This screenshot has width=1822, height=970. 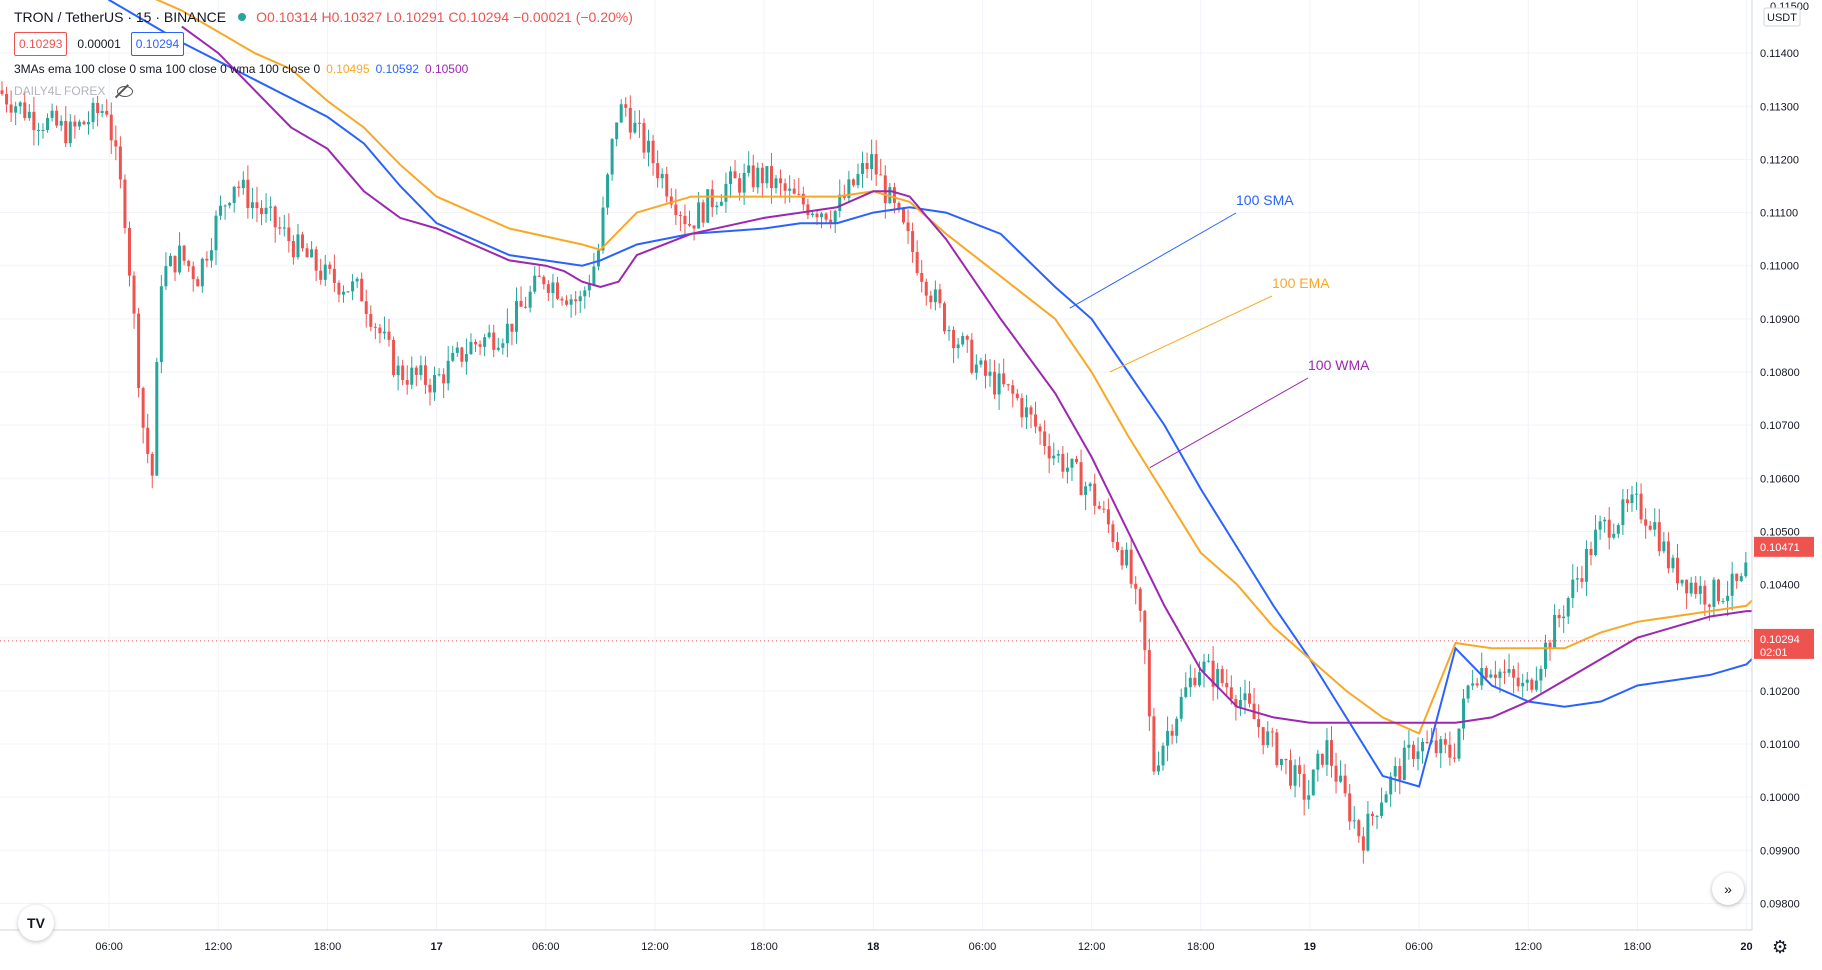 I want to click on current-price-tag, so click(x=1784, y=643).